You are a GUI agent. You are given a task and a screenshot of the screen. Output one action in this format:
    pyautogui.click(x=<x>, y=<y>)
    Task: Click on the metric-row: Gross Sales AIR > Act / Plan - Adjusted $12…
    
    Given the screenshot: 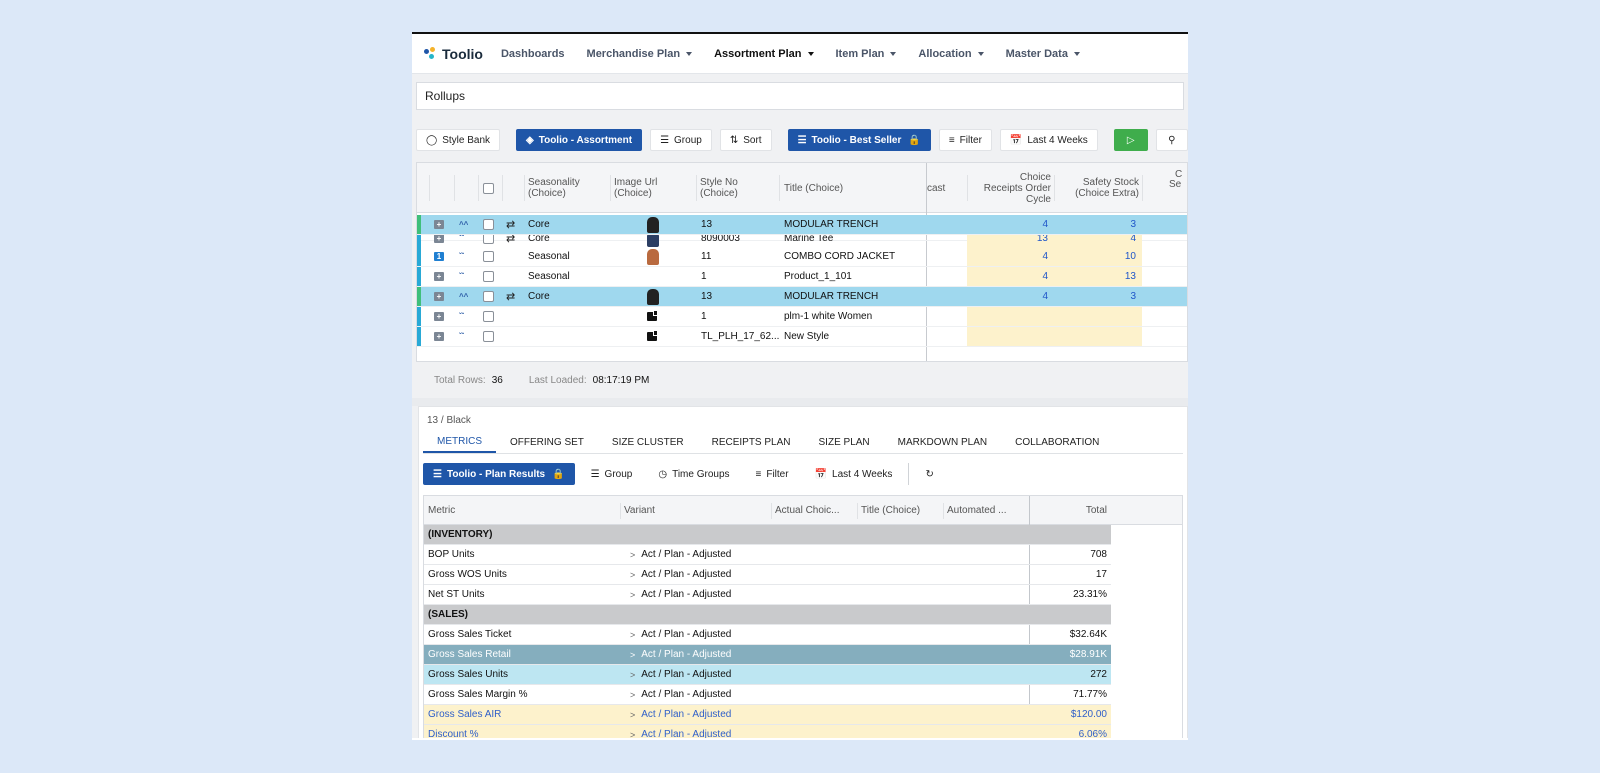 What is the action you would take?
    pyautogui.click(x=767, y=715)
    